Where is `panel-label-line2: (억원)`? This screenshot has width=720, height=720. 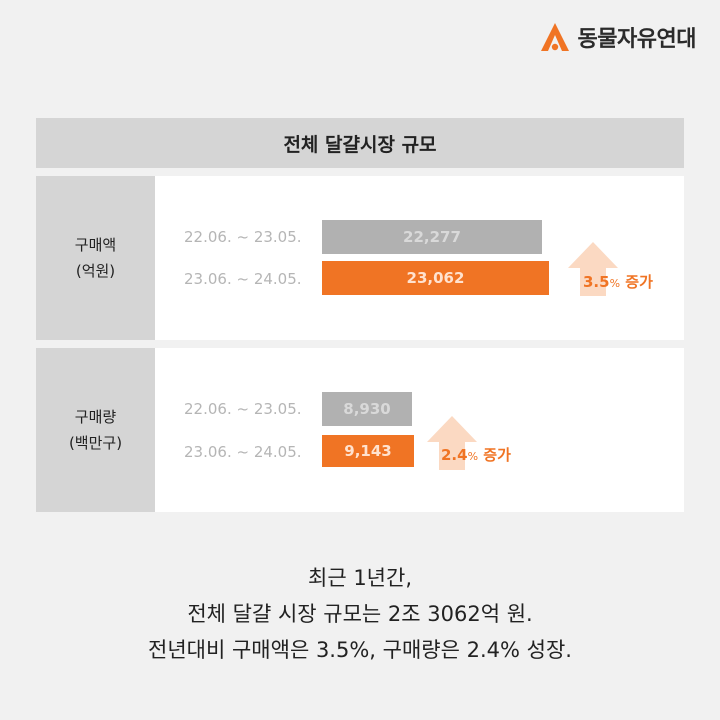 panel-label-line2: (억원) is located at coordinates (95, 271).